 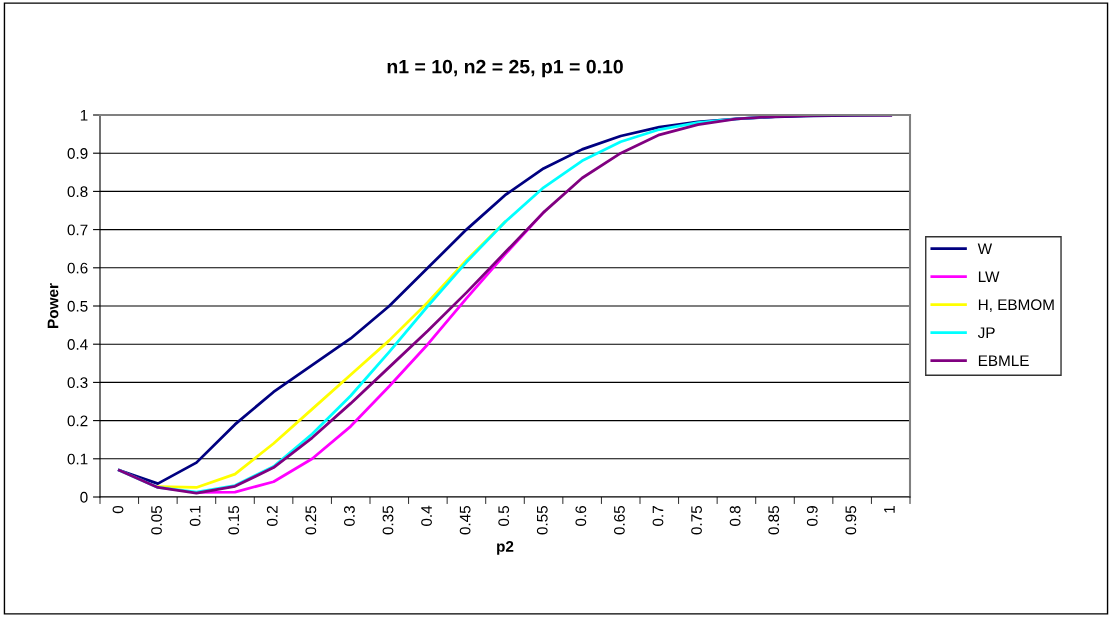 What do you see at coordinates (77, 230) in the screenshot?
I see `y-tick-label: 0.7` at bounding box center [77, 230].